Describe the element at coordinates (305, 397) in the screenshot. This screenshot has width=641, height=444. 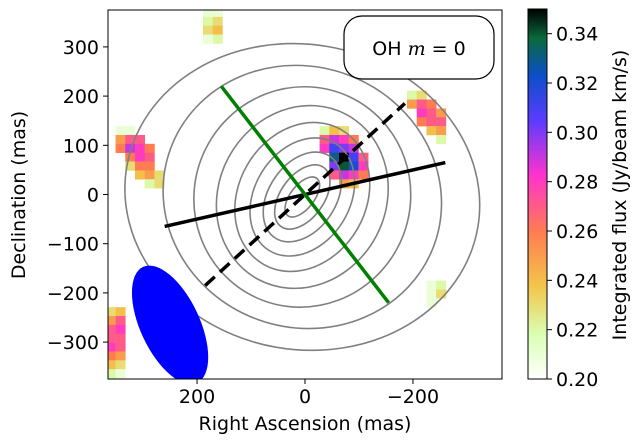
I see `x-tick-label: 0` at that location.